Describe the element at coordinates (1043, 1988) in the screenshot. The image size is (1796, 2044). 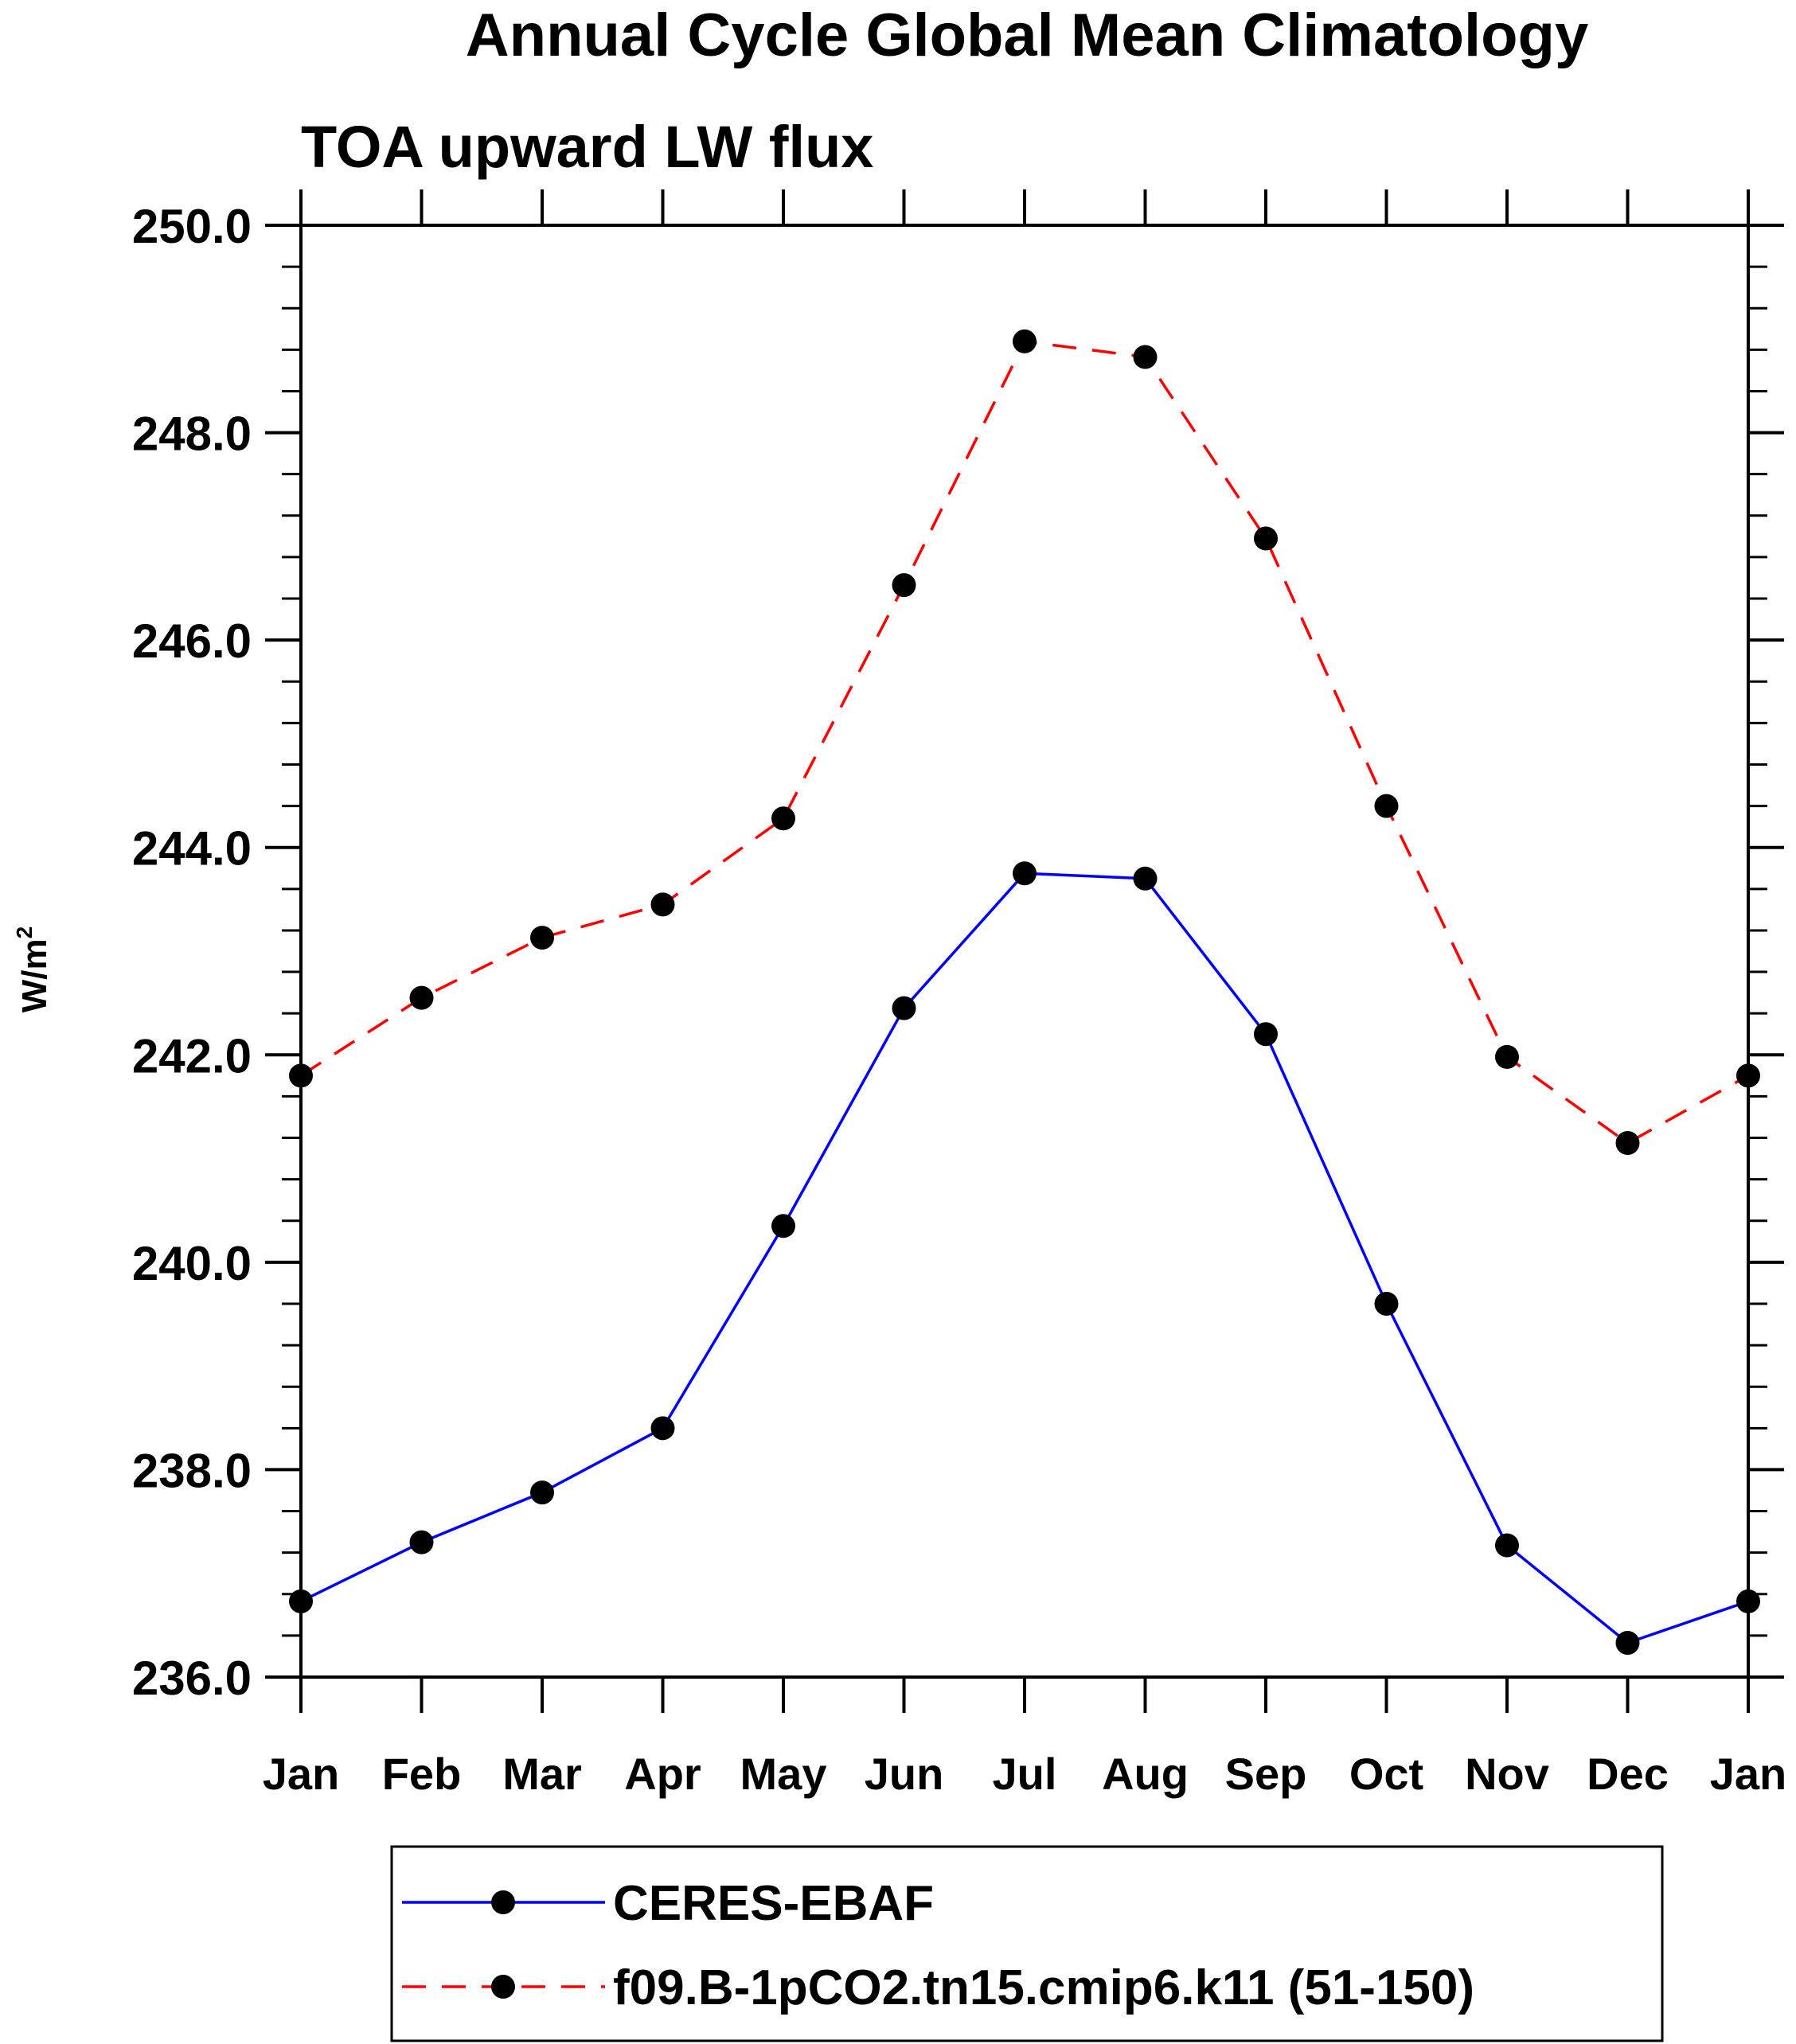
I see `legend-label-2: f09.B-1pCO2.tn15.cmip6.k11 (51-150)` at that location.